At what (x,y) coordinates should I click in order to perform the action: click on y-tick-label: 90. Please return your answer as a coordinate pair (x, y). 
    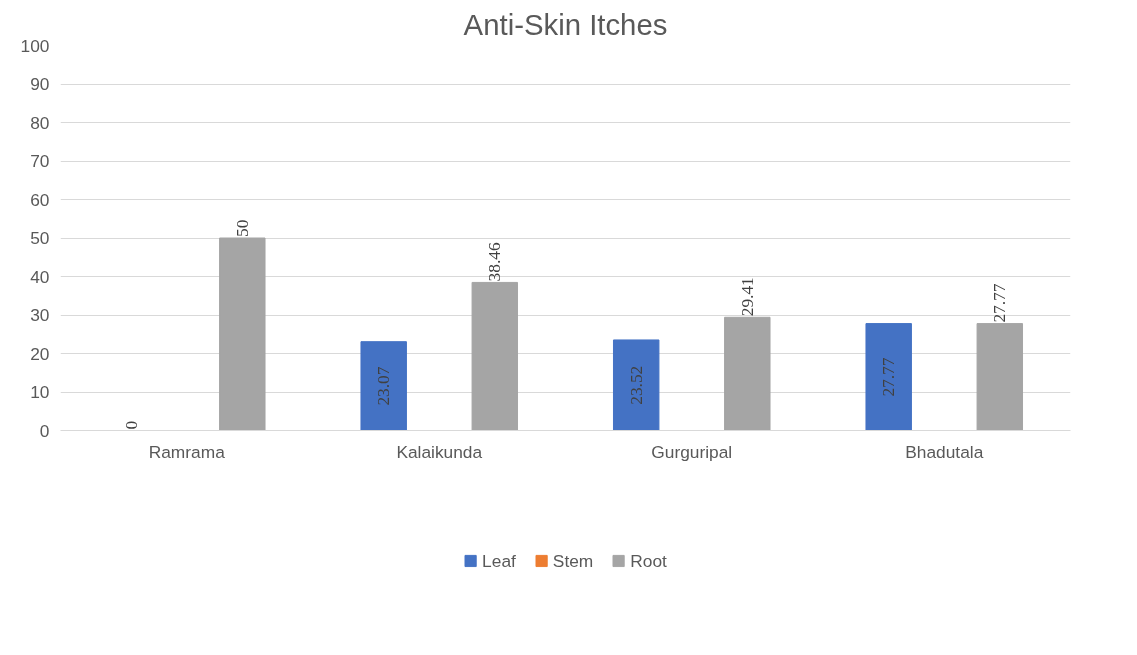
    Looking at the image, I should click on (40, 84).